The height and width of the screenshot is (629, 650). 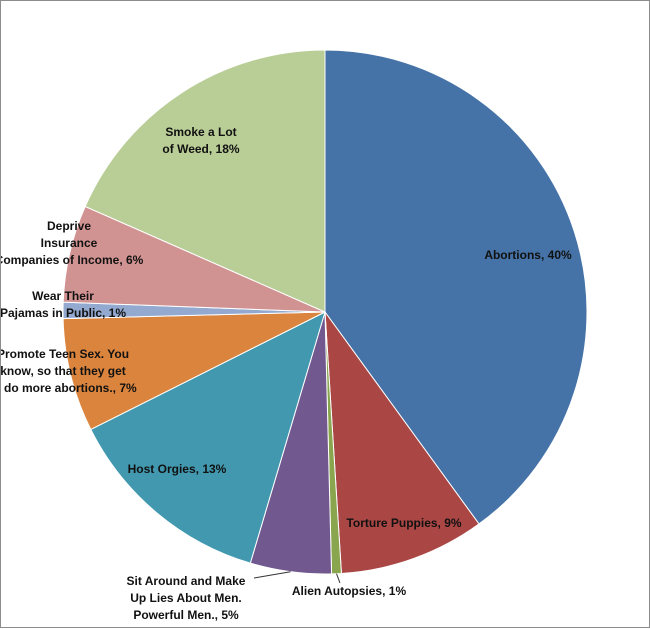 What do you see at coordinates (297, 577) in the screenshot?
I see `leader-lines` at bounding box center [297, 577].